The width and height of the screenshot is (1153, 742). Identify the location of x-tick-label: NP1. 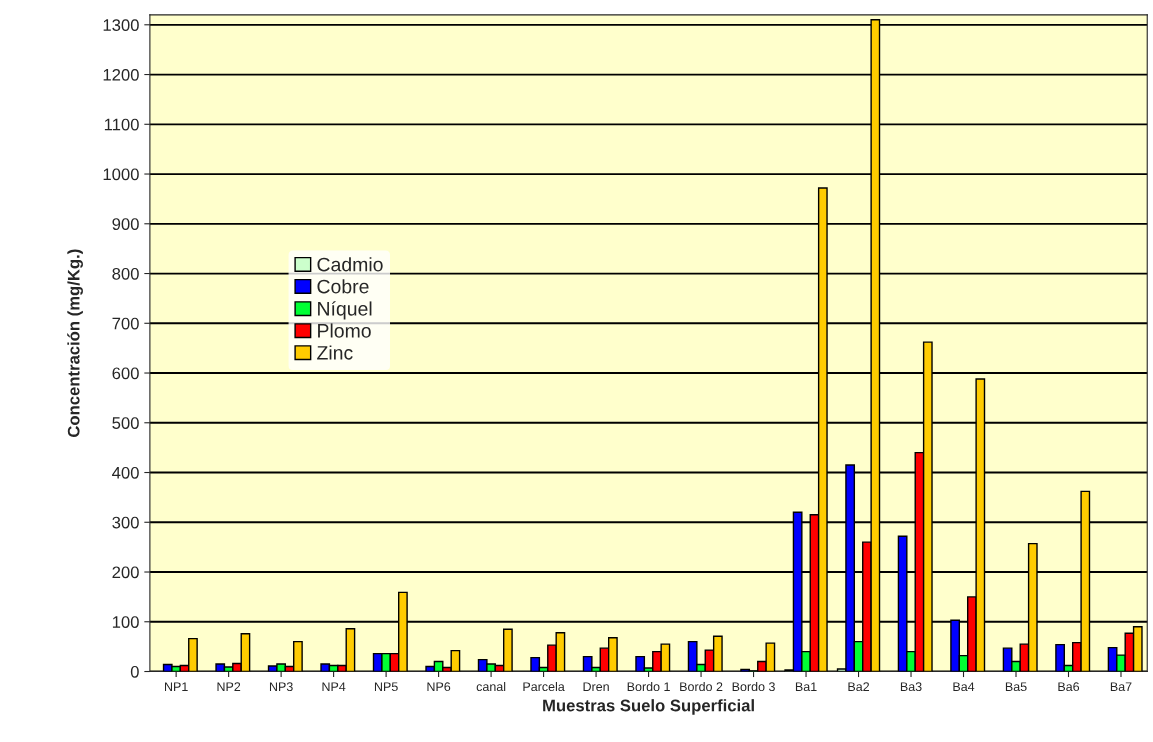
(176, 686).